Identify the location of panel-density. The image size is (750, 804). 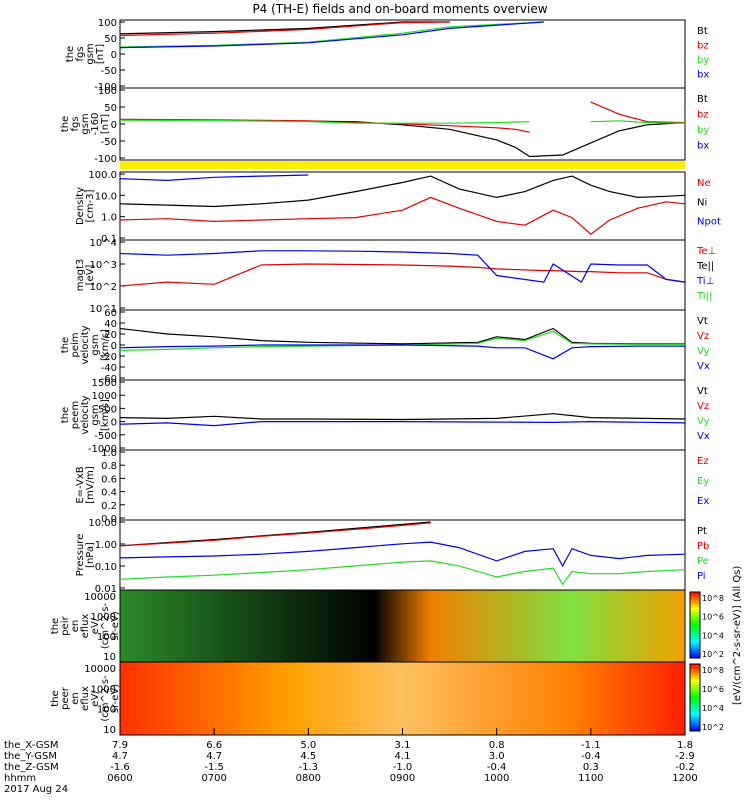
(402, 206).